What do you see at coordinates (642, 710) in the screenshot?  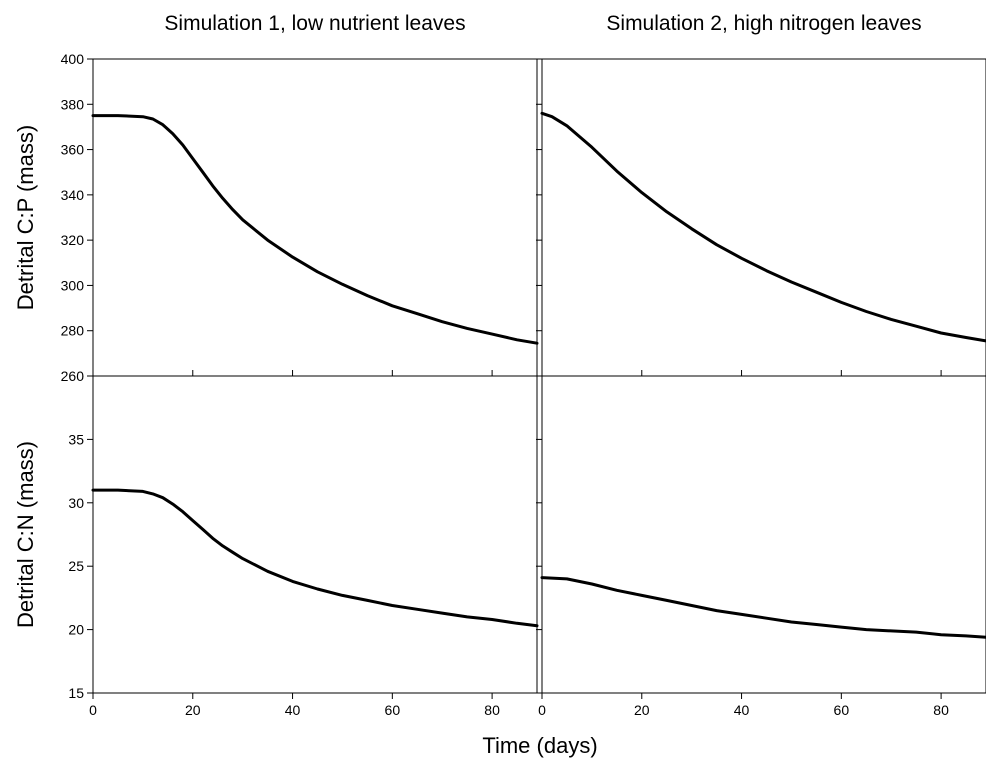 I see `x-tick-label-bottom-right-20: 20` at bounding box center [642, 710].